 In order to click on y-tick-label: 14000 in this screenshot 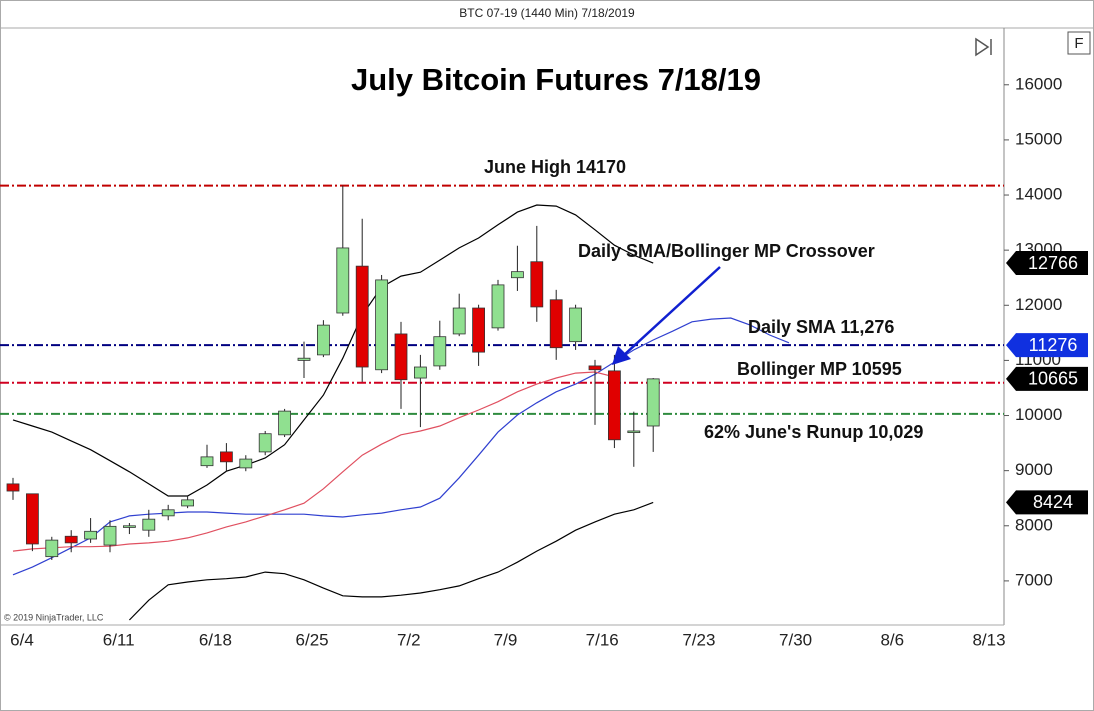, I will do `click(1038, 194)`.